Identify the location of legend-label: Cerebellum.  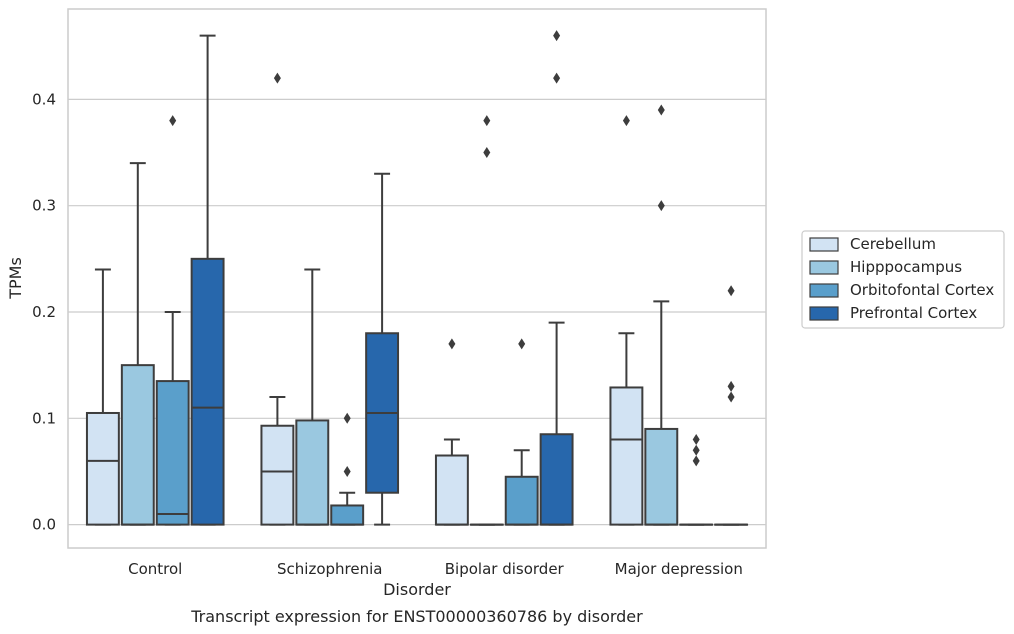
(893, 244).